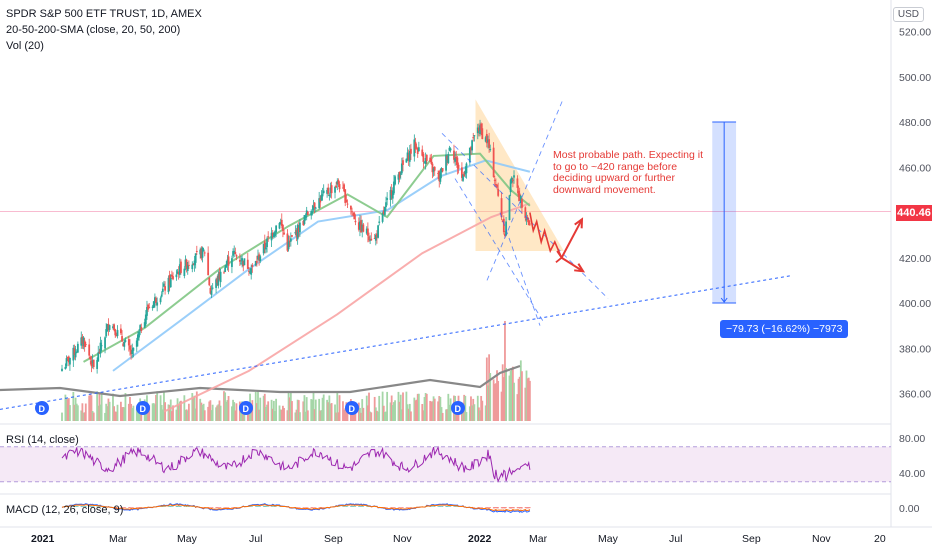 This screenshot has height=550, width=932. I want to click on dividend-marker-label: D, so click(246, 409).